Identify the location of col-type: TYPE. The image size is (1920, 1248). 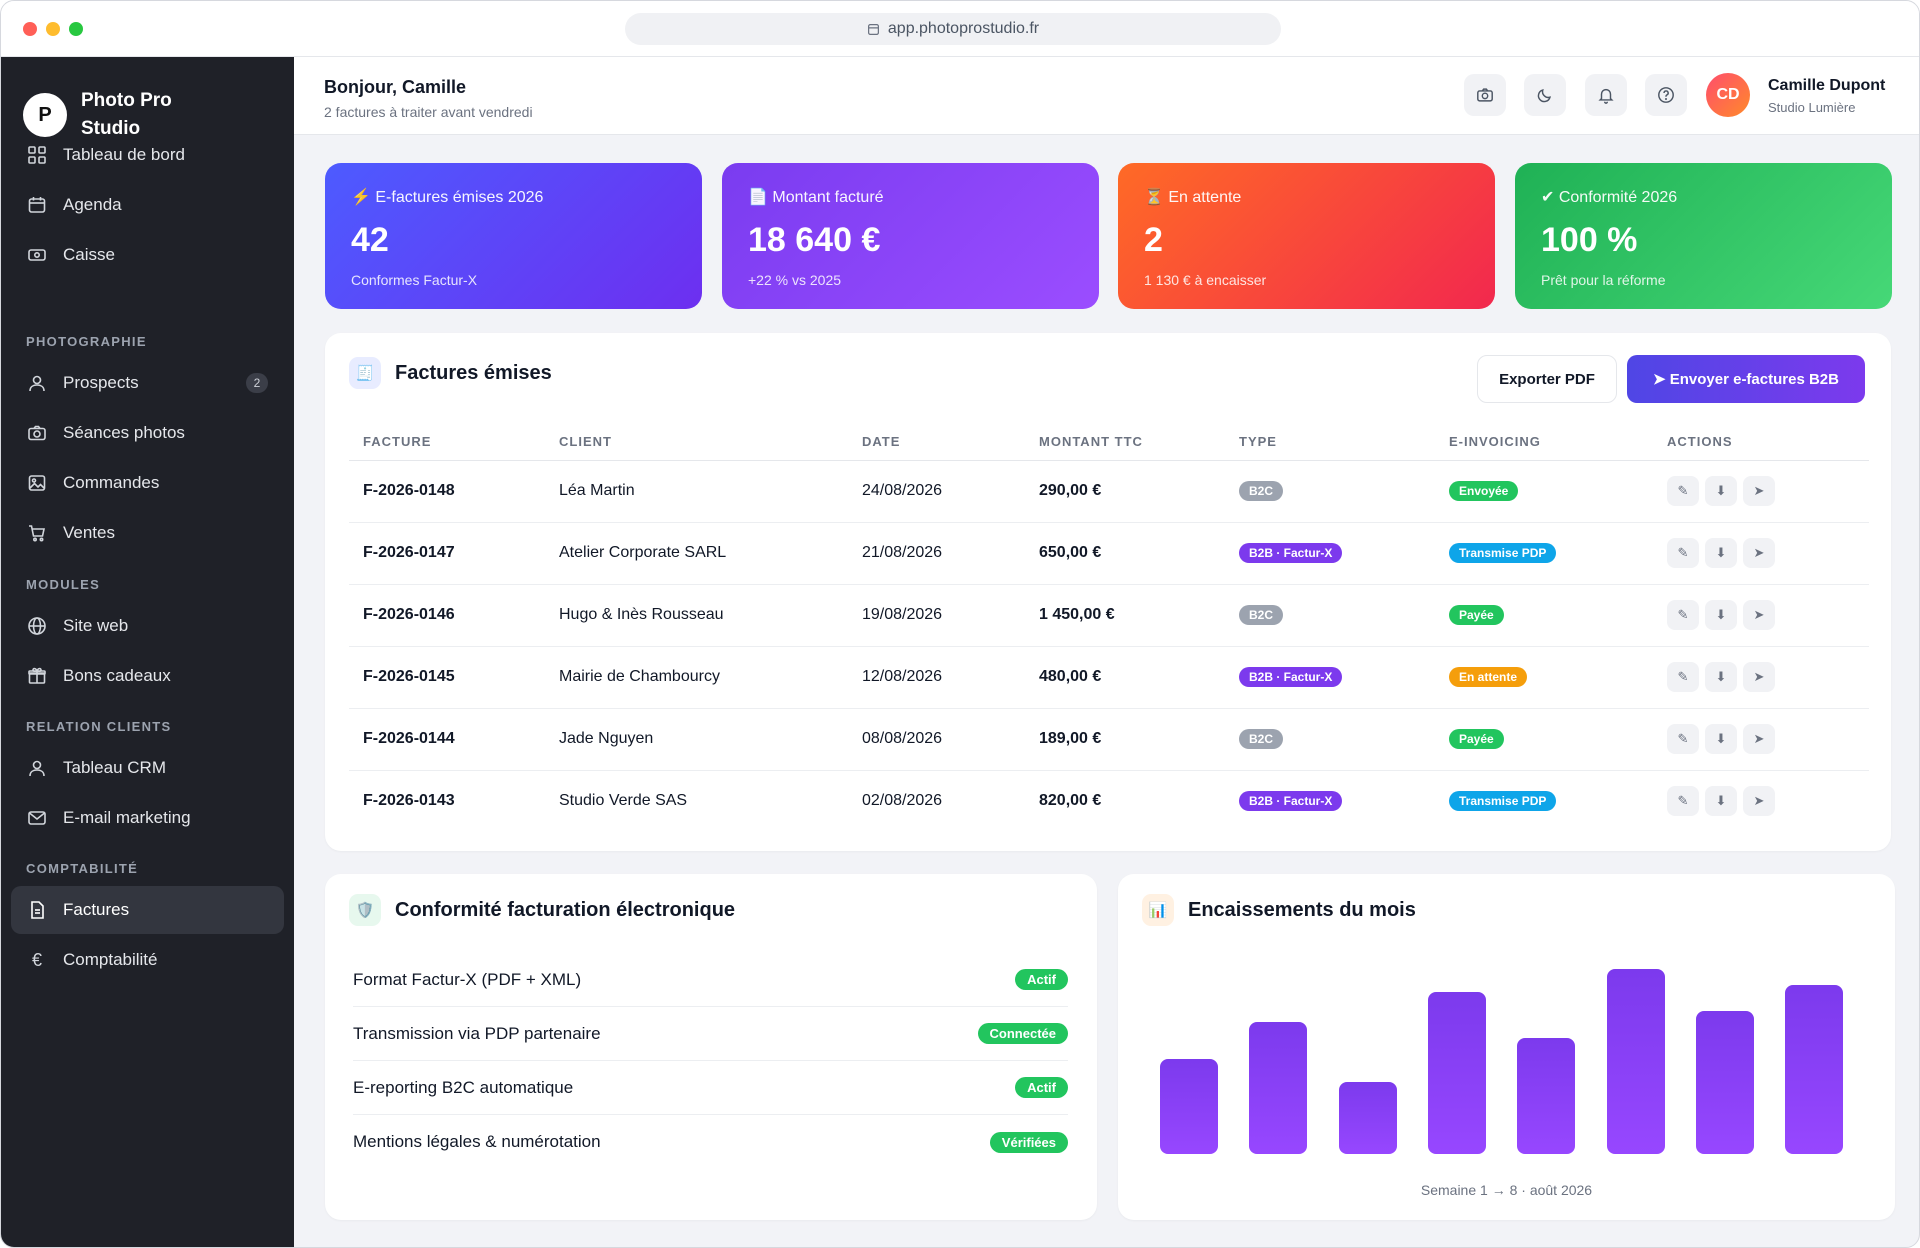
(1330, 442).